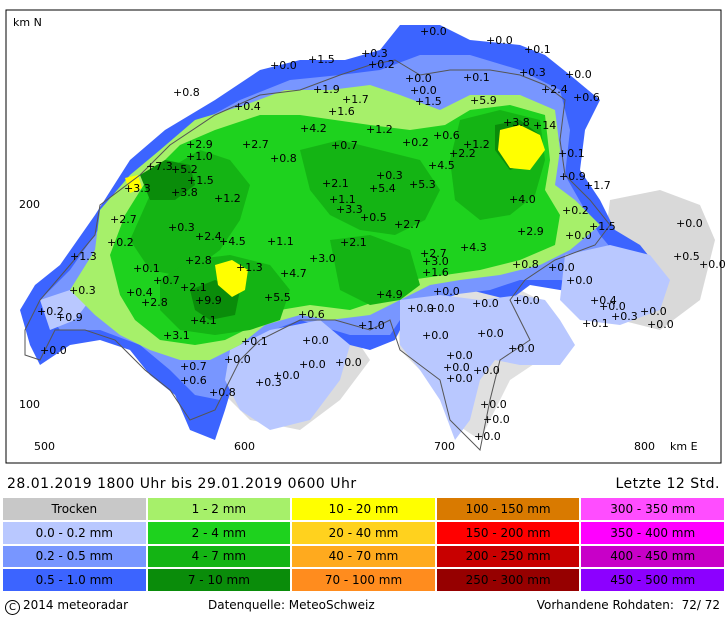 The image size is (728, 618). I want to click on legend-swatch: 4 - 7 mm, so click(219, 556).